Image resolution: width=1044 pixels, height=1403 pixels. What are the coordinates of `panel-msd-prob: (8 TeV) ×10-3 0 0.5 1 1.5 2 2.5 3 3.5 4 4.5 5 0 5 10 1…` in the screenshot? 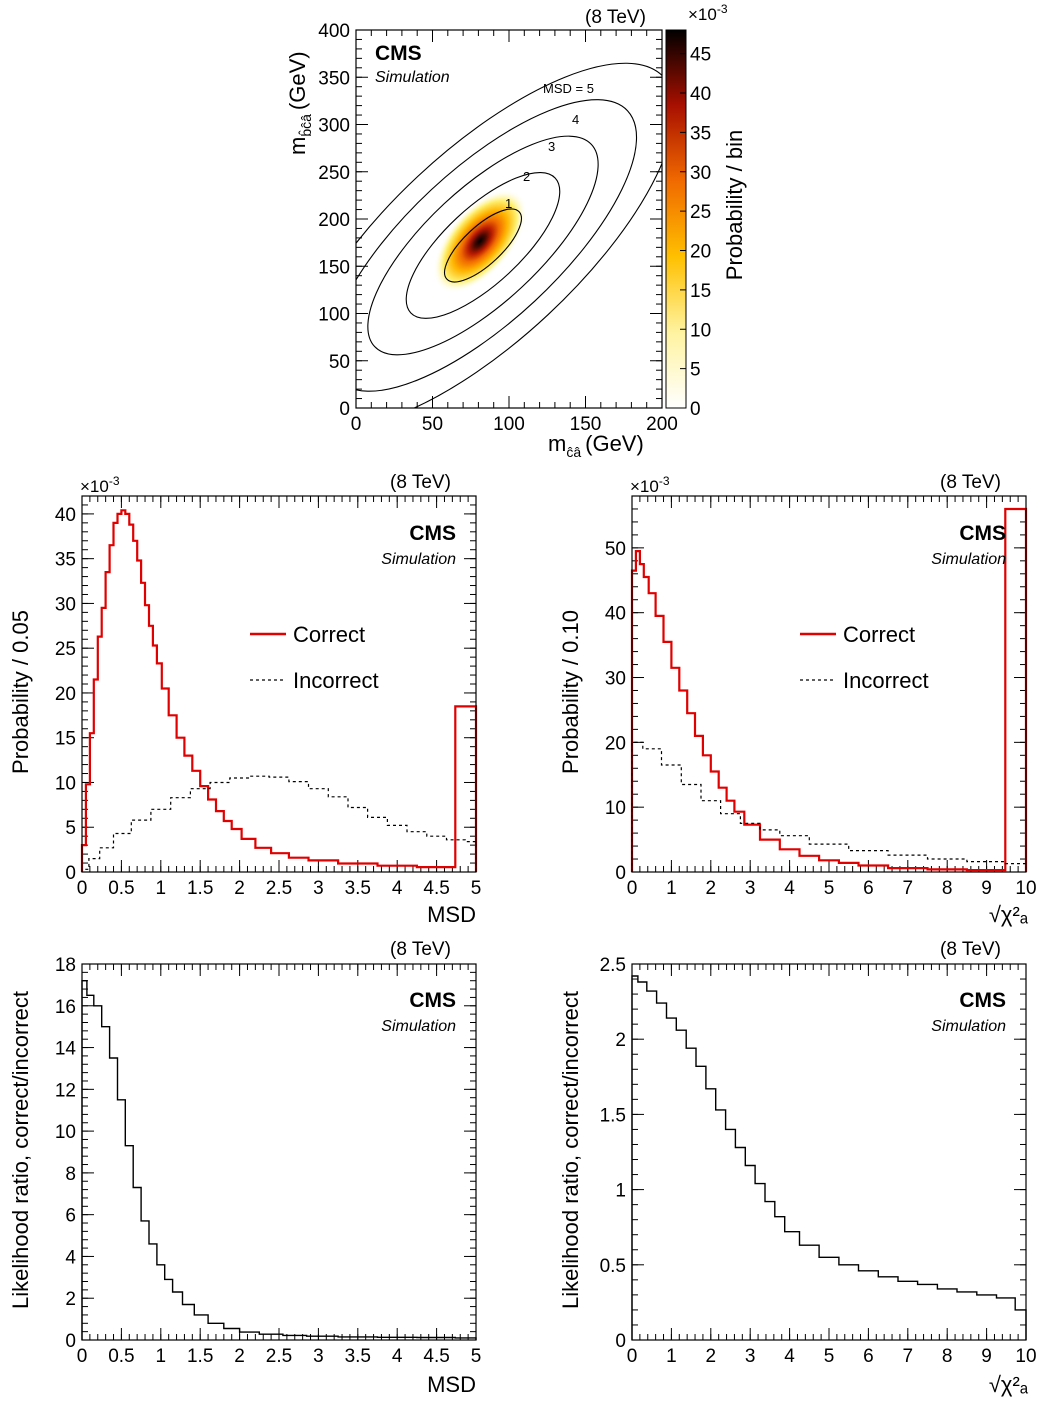 It's located at (244, 699).